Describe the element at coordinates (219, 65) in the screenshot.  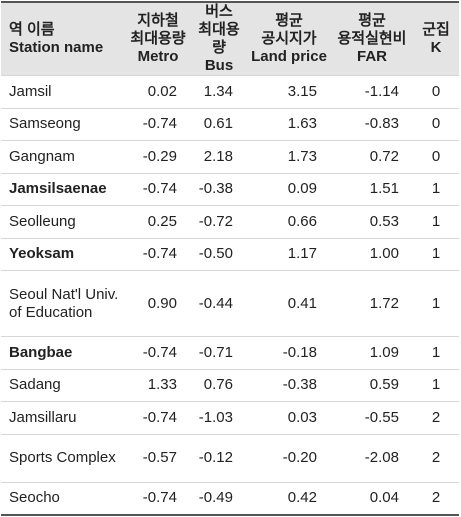
I see `header-text: Bus` at that location.